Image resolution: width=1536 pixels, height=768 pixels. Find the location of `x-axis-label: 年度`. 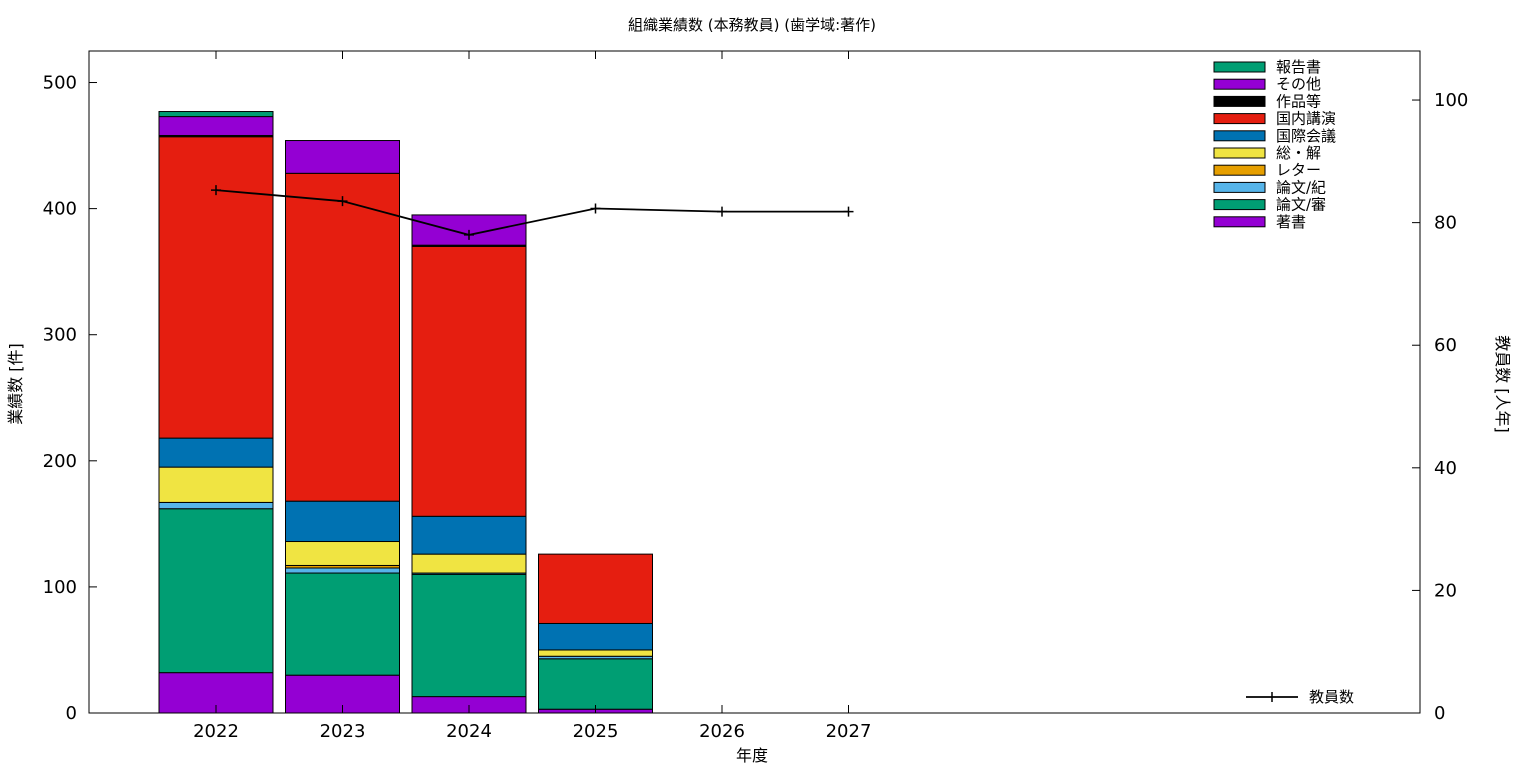

x-axis-label: 年度 is located at coordinates (752, 755).